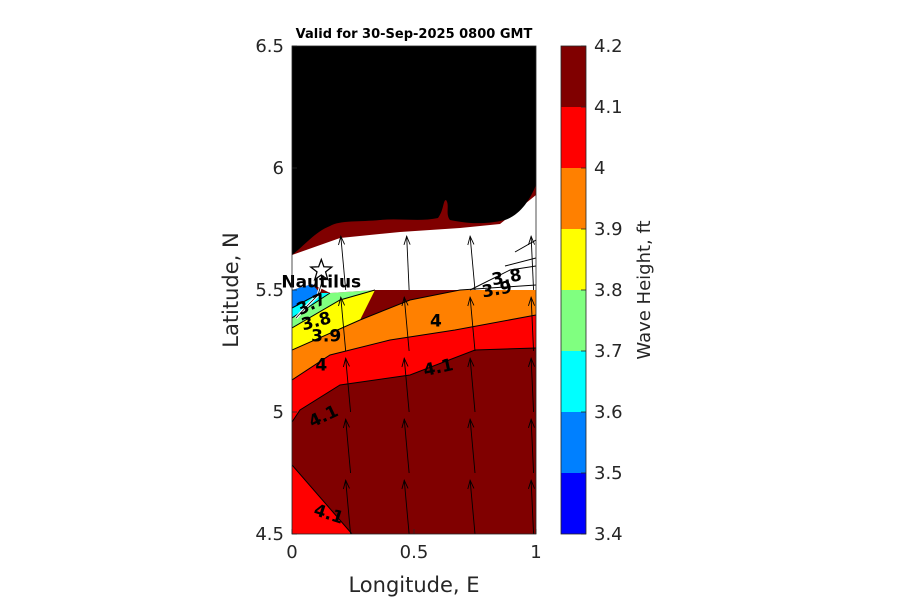 This screenshot has width=900, height=600. Describe the element at coordinates (608, 46) in the screenshot. I see `colorbar-tick-label: 4.2` at that location.